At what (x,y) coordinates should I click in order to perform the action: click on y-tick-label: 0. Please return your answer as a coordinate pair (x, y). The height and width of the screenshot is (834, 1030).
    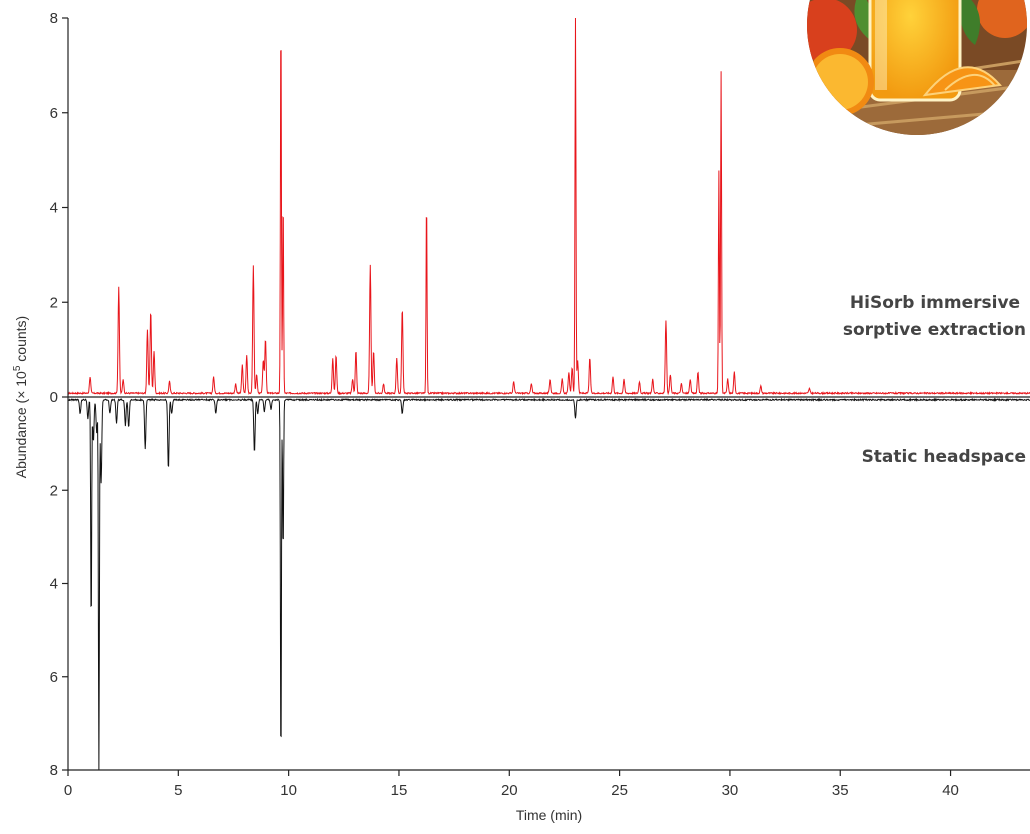
    Looking at the image, I should click on (54, 397).